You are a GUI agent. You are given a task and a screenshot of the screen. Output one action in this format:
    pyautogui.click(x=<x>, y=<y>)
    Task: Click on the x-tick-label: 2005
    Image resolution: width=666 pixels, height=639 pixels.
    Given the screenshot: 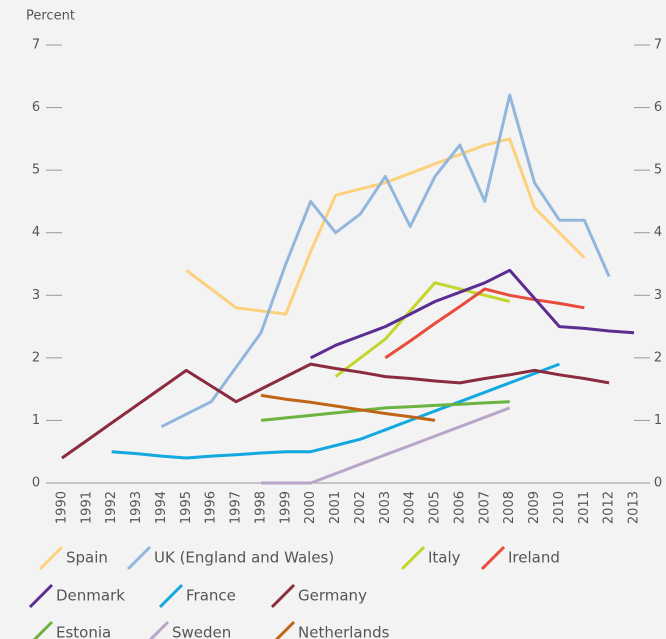 What is the action you would take?
    pyautogui.click(x=435, y=507)
    